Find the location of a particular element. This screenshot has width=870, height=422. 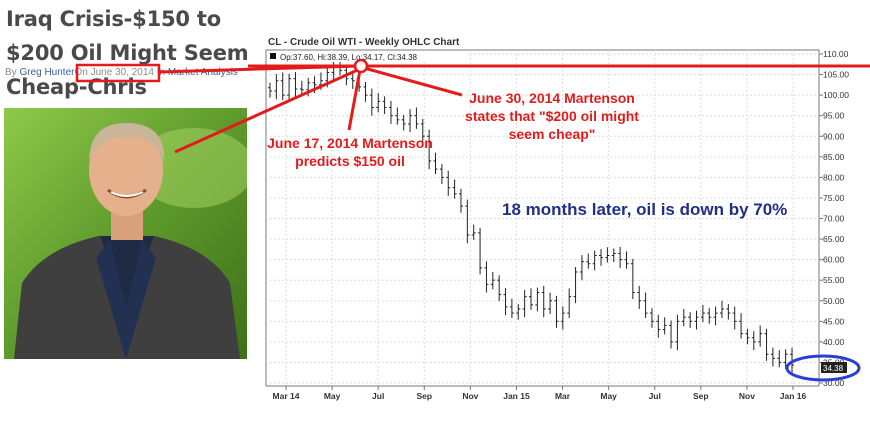

y-tick-label: 70.00 is located at coordinates (834, 219).